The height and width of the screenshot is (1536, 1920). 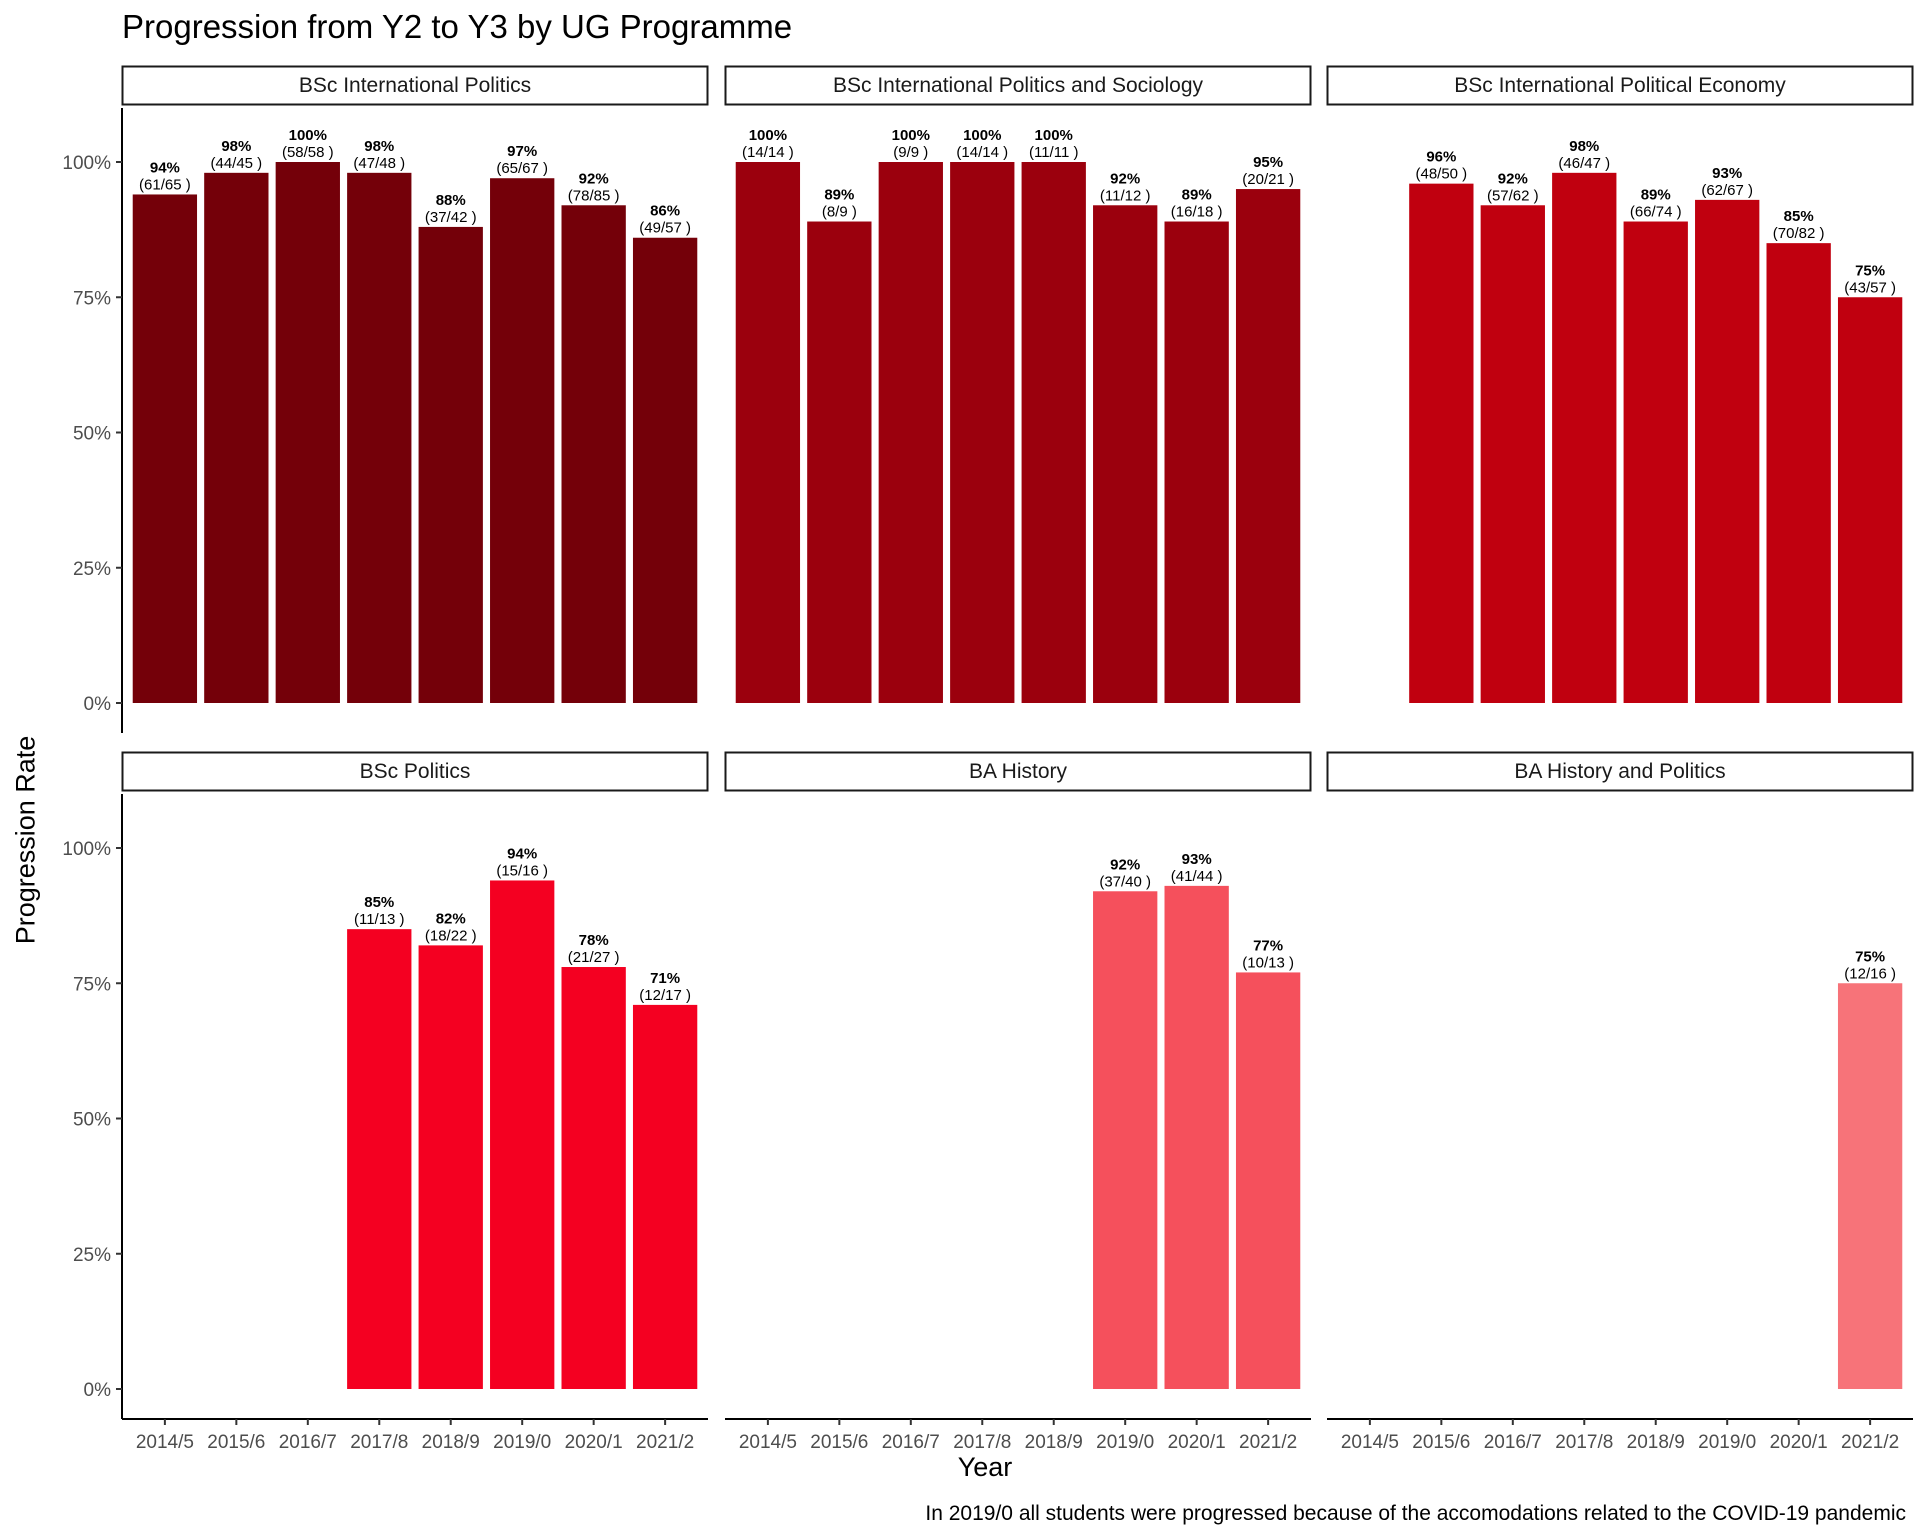 I want to click on facet-strip-label-bsc-politics: BSc Politics, so click(x=415, y=771).